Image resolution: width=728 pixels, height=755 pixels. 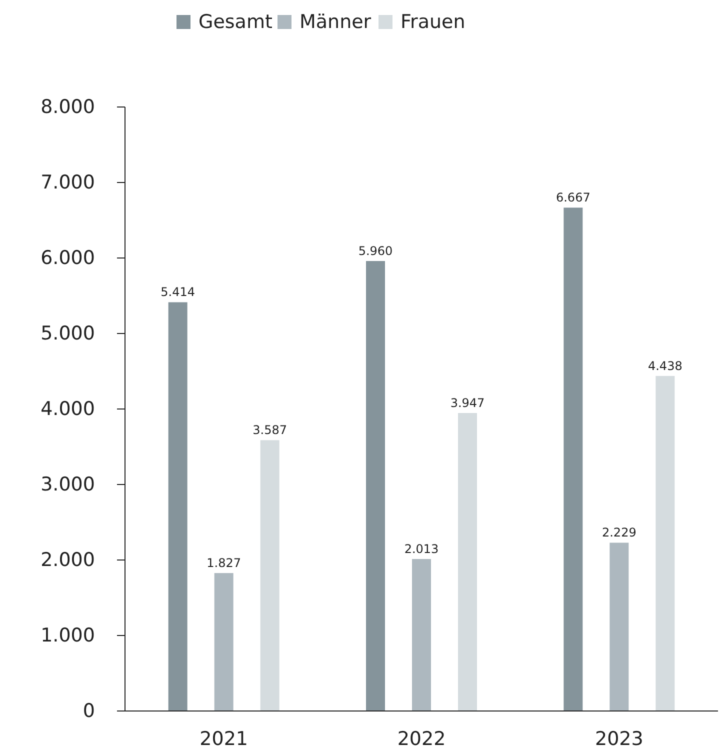 What do you see at coordinates (270, 430) in the screenshot?
I see `data-label: 3.587` at bounding box center [270, 430].